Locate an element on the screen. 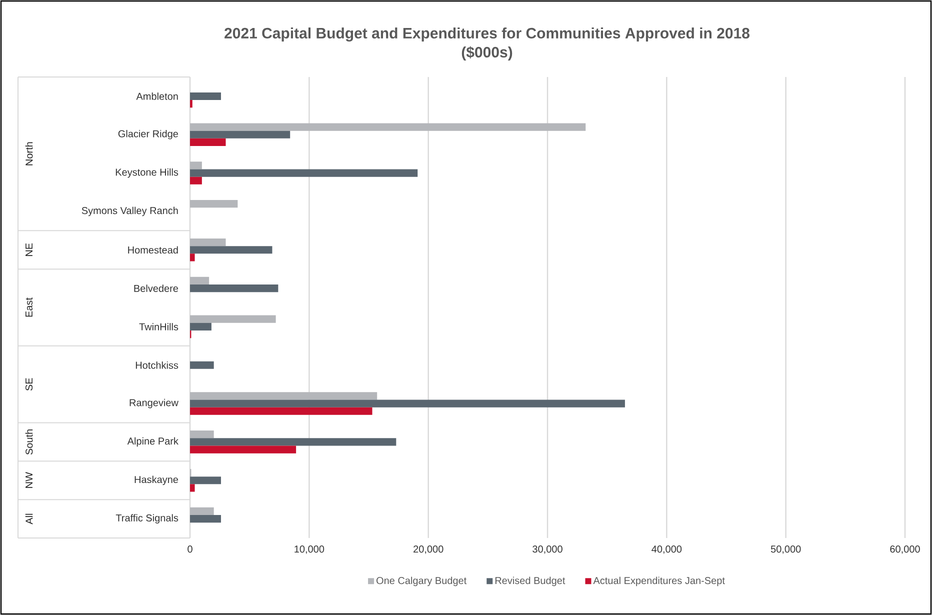  text: NE is located at coordinates (29, 249).